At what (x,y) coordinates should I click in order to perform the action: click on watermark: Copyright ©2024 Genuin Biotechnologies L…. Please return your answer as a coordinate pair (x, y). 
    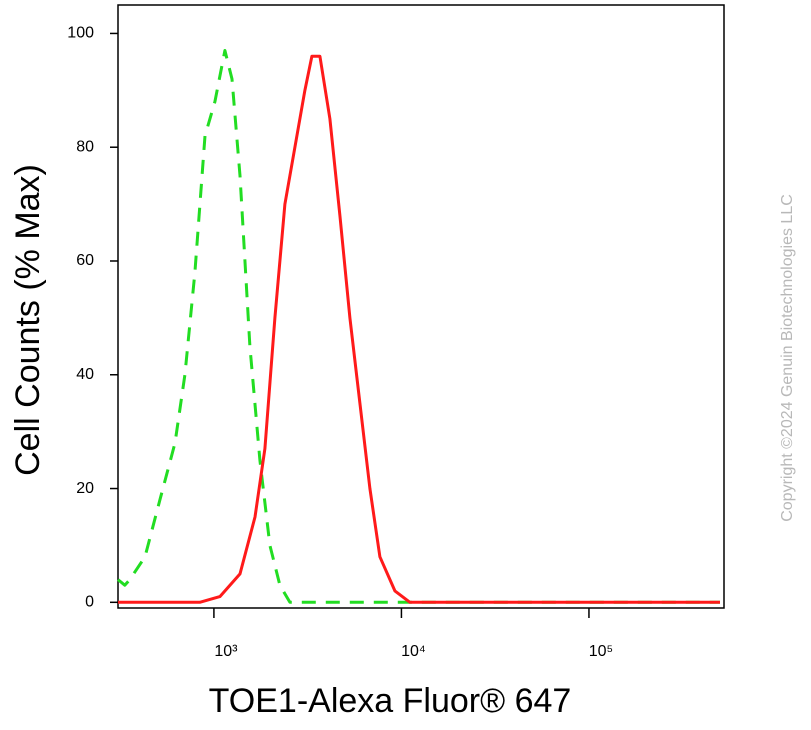
    Looking at the image, I should click on (787, 358).